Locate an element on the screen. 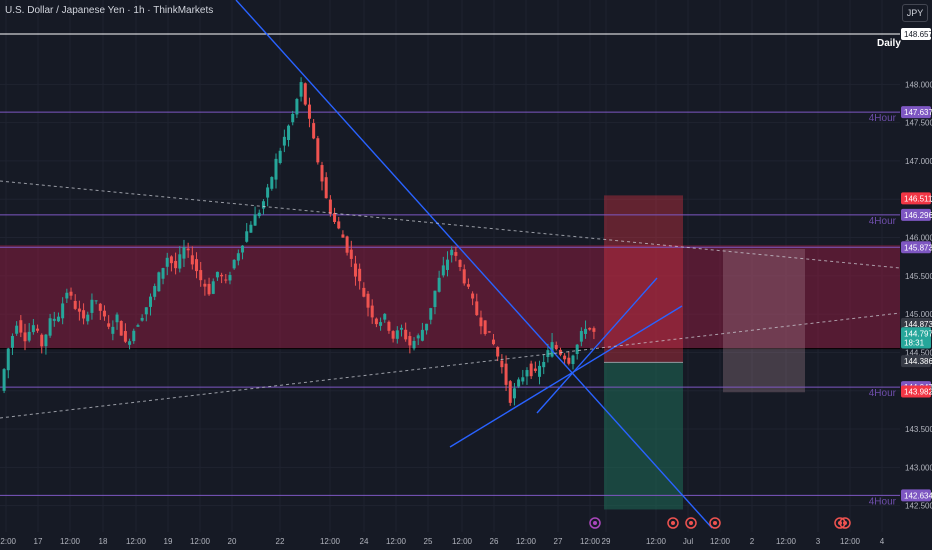 The width and height of the screenshot is (932, 550). time-tick: 2 is located at coordinates (752, 541).